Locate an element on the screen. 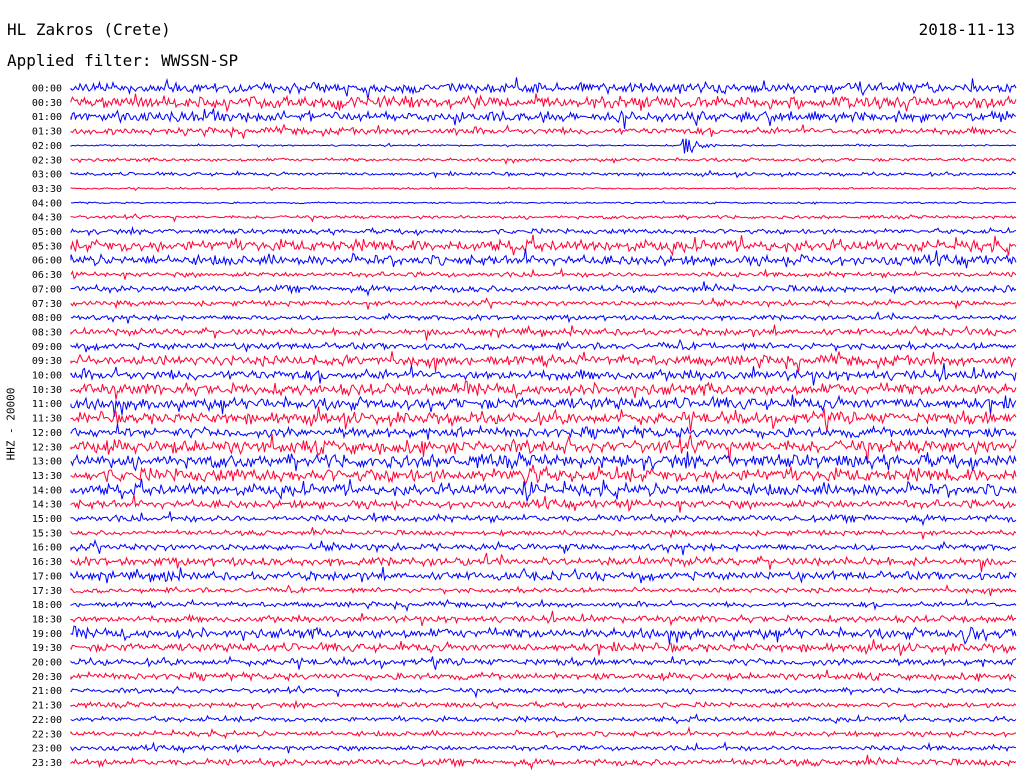 This screenshot has height=780, width=1024. time-tick-label: 05:30 is located at coordinates (47, 246).